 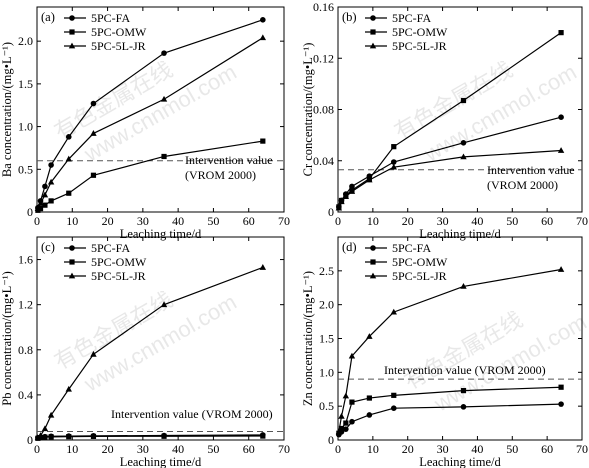 What do you see at coordinates (349, 247) in the screenshot?
I see `panel-label: (d)` at bounding box center [349, 247].